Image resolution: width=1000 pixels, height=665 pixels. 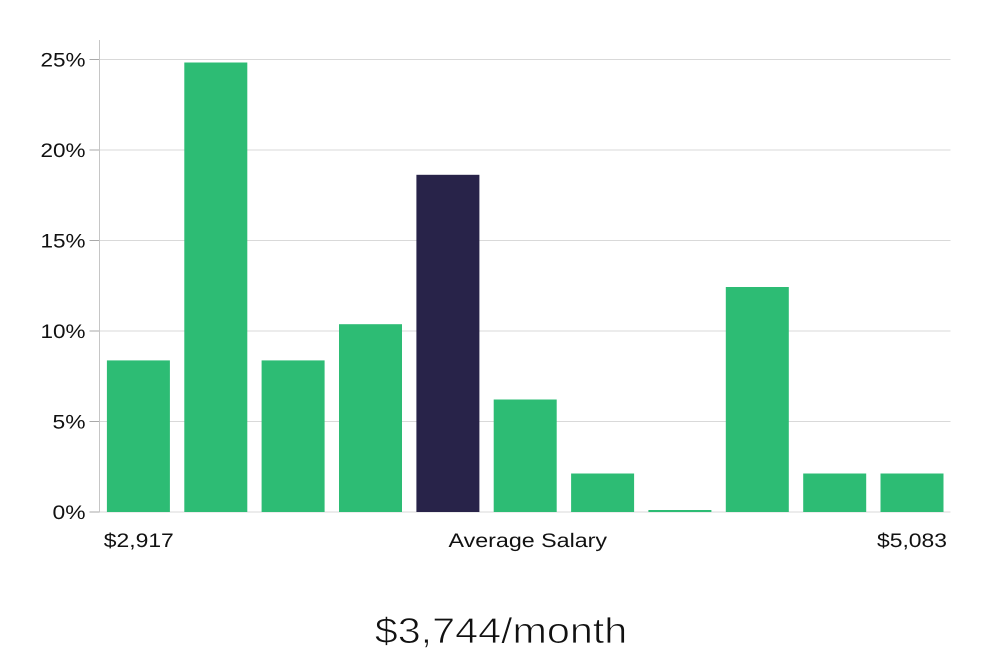 What do you see at coordinates (69, 422) in the screenshot?
I see `svg-text: 5%` at bounding box center [69, 422].